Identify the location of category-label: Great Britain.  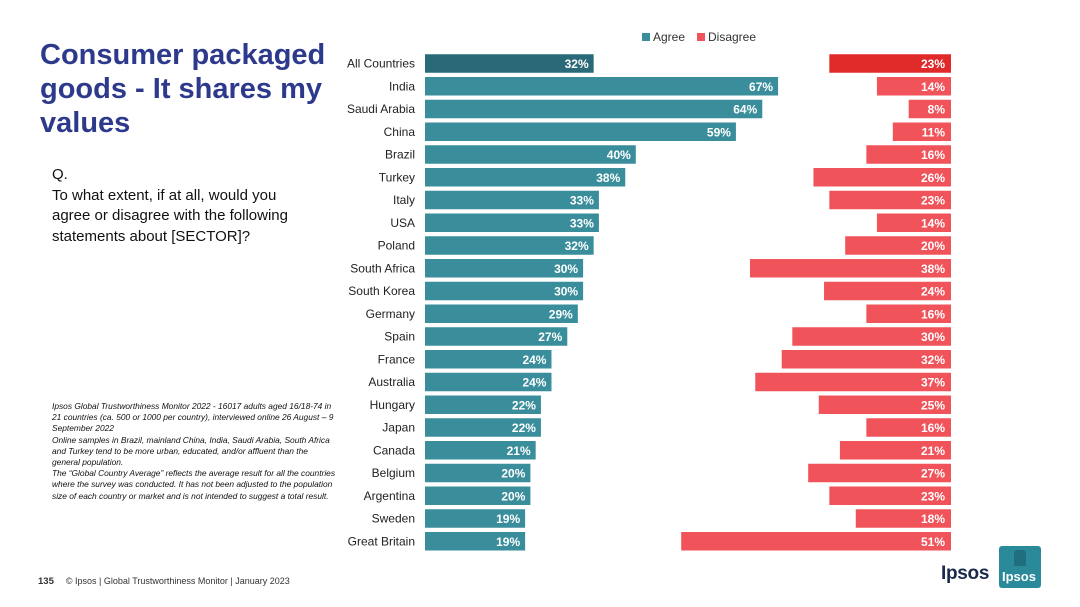
(381, 541).